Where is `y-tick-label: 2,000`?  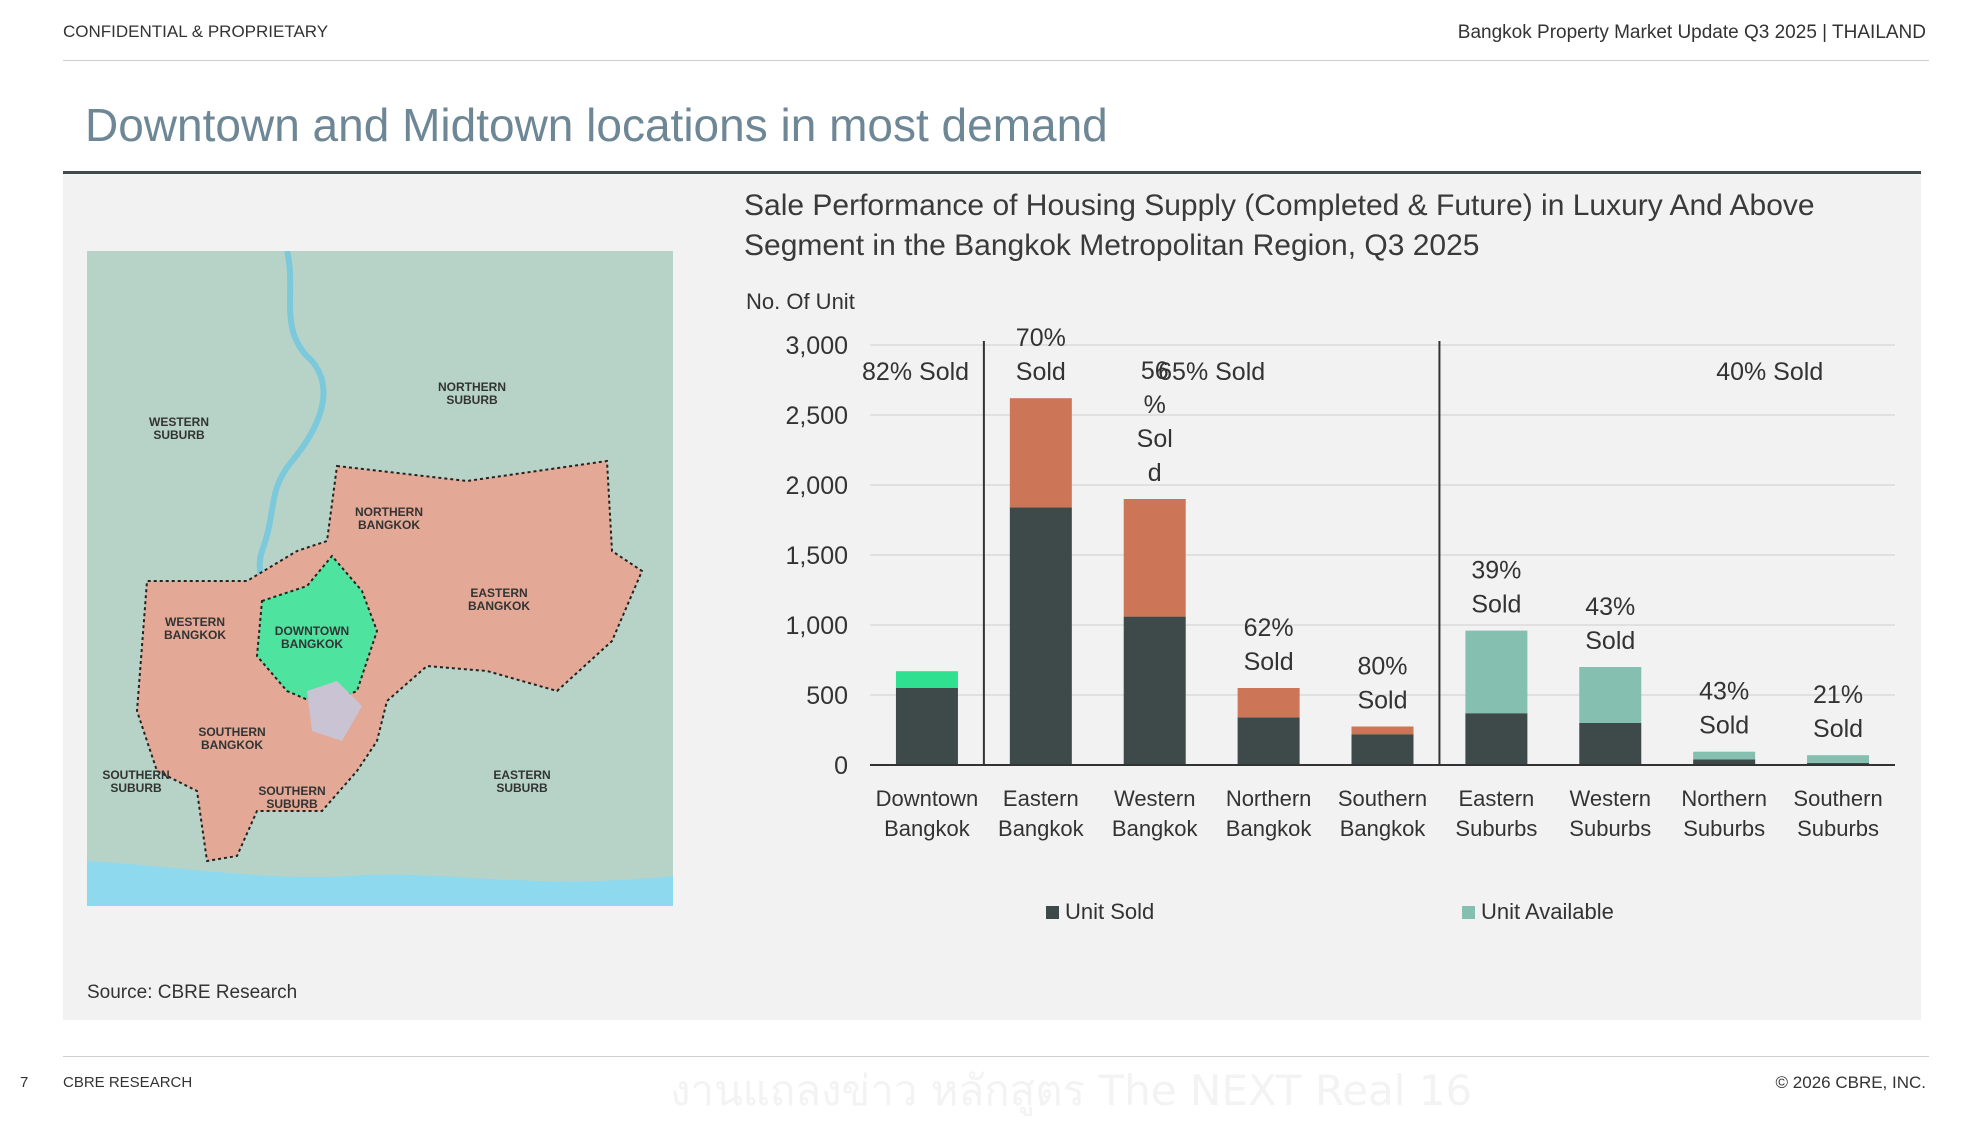 y-tick-label: 2,000 is located at coordinates (816, 486).